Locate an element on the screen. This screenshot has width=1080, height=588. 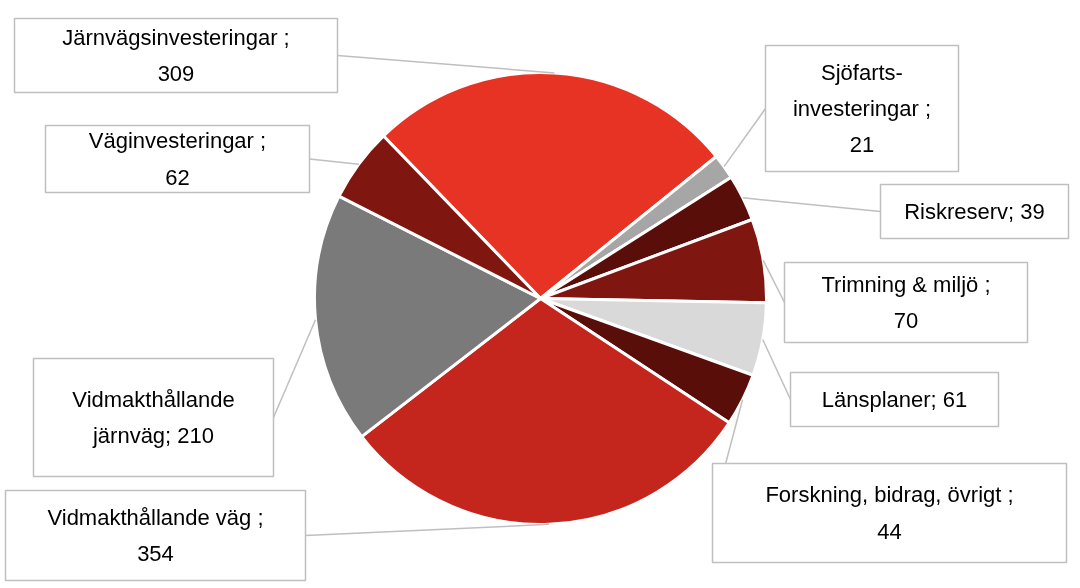
data-label: Trimning & miljö ; 70 is located at coordinates (906, 302).